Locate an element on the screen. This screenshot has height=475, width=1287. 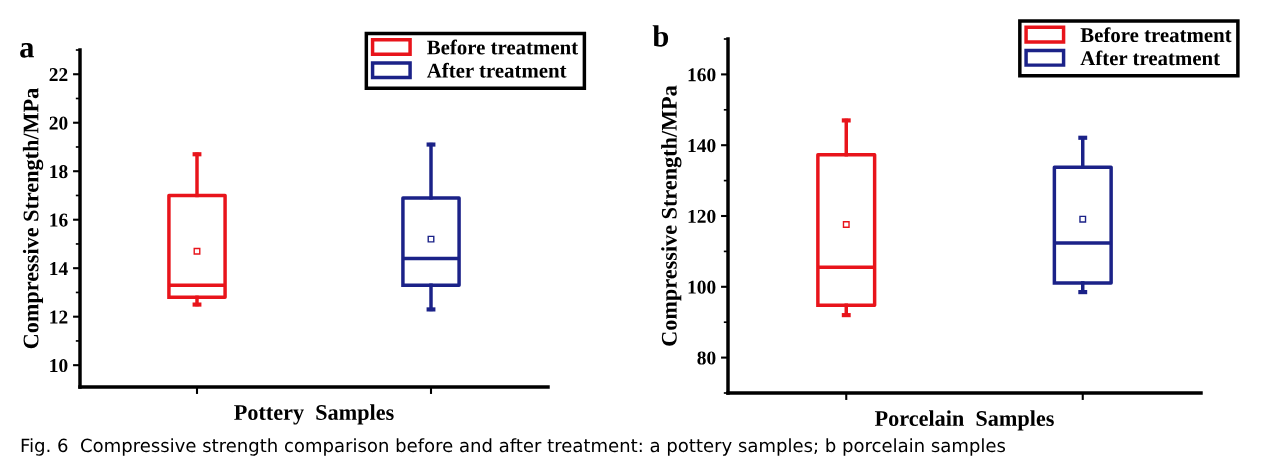
y-tick-label: 100 is located at coordinates (702, 287).